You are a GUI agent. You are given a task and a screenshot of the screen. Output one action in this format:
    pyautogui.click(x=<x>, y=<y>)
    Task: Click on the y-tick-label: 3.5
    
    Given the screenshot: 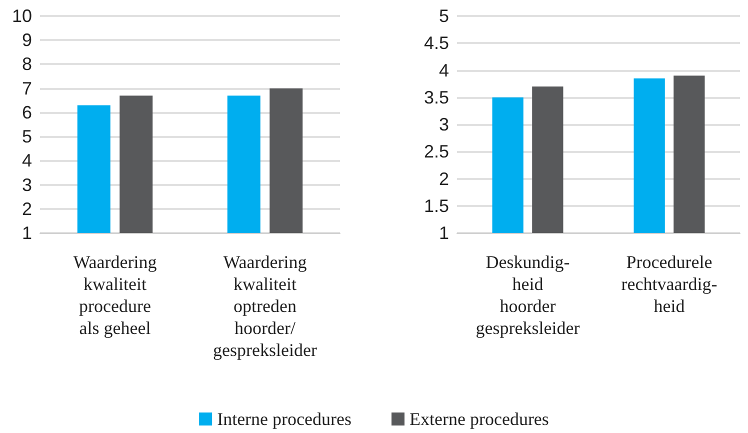 What is the action you would take?
    pyautogui.click(x=436, y=97)
    